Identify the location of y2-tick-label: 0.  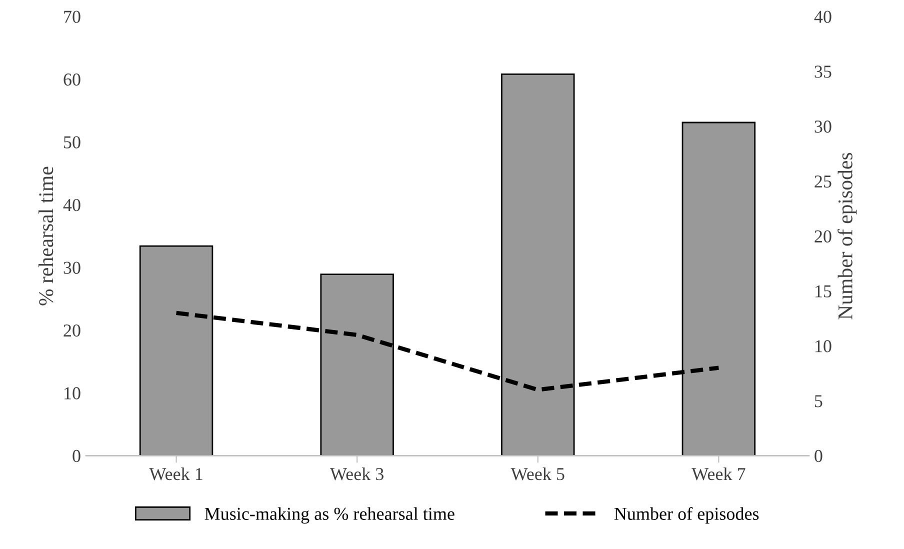
(818, 456).